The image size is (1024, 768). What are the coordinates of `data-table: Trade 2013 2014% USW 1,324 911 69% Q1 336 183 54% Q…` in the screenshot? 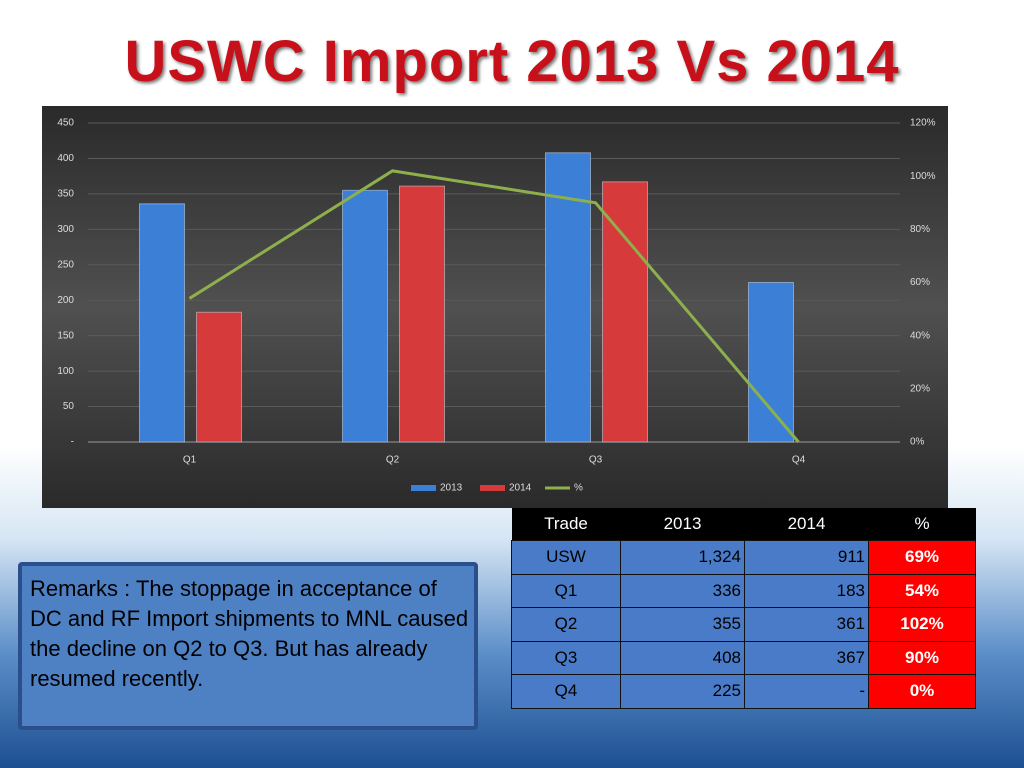 It's located at (743, 608).